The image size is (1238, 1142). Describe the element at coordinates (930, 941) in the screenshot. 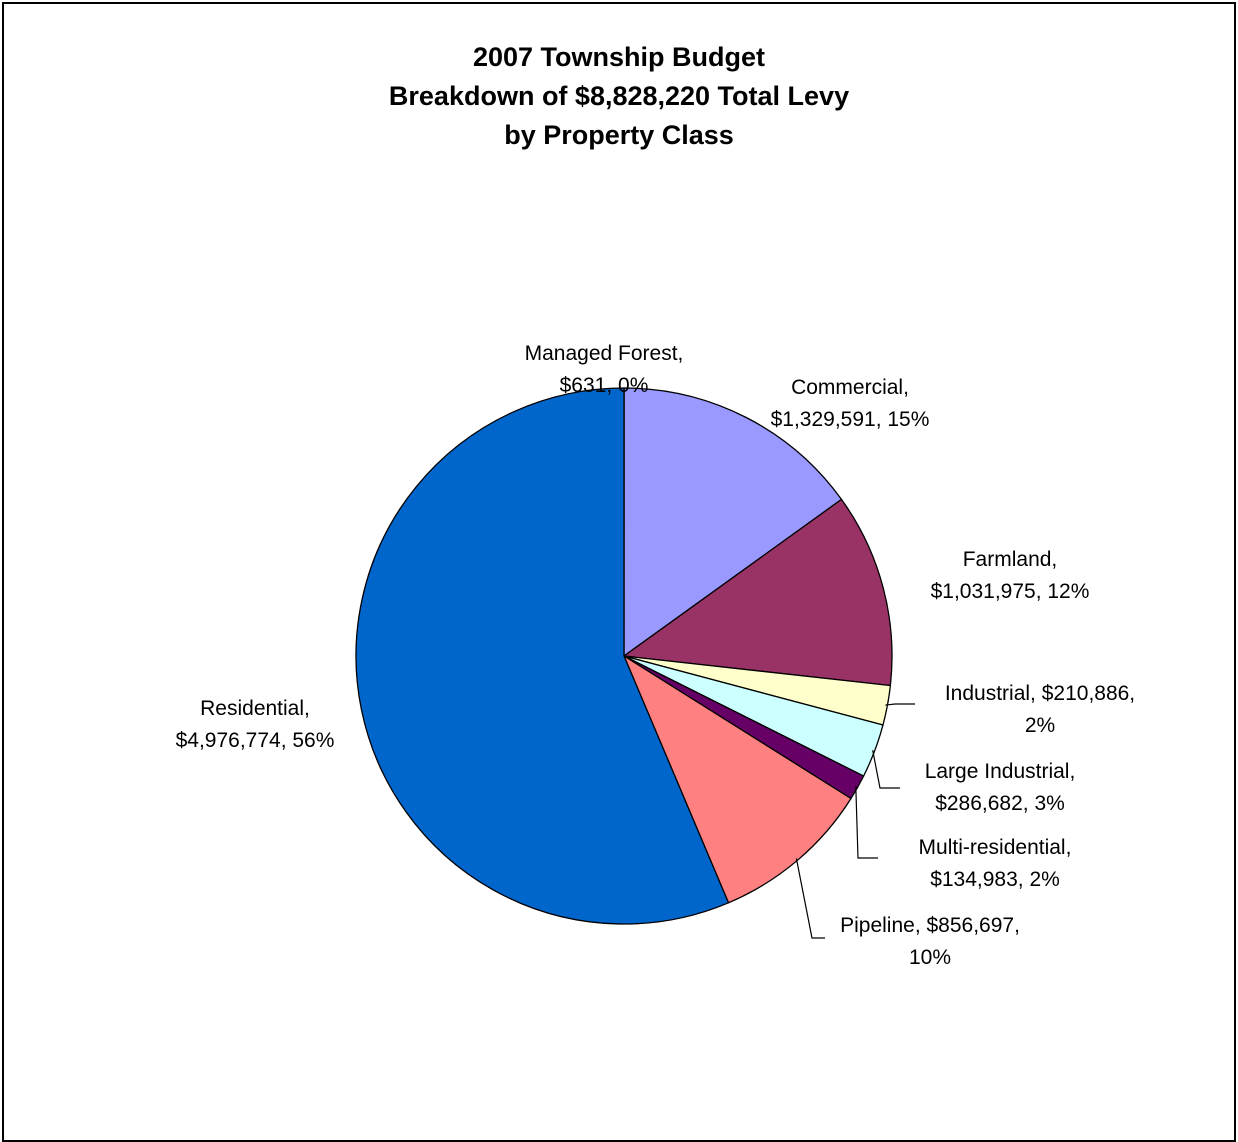

I see `slice-label-pipeline: Pipeline, $856,697, 10%` at that location.